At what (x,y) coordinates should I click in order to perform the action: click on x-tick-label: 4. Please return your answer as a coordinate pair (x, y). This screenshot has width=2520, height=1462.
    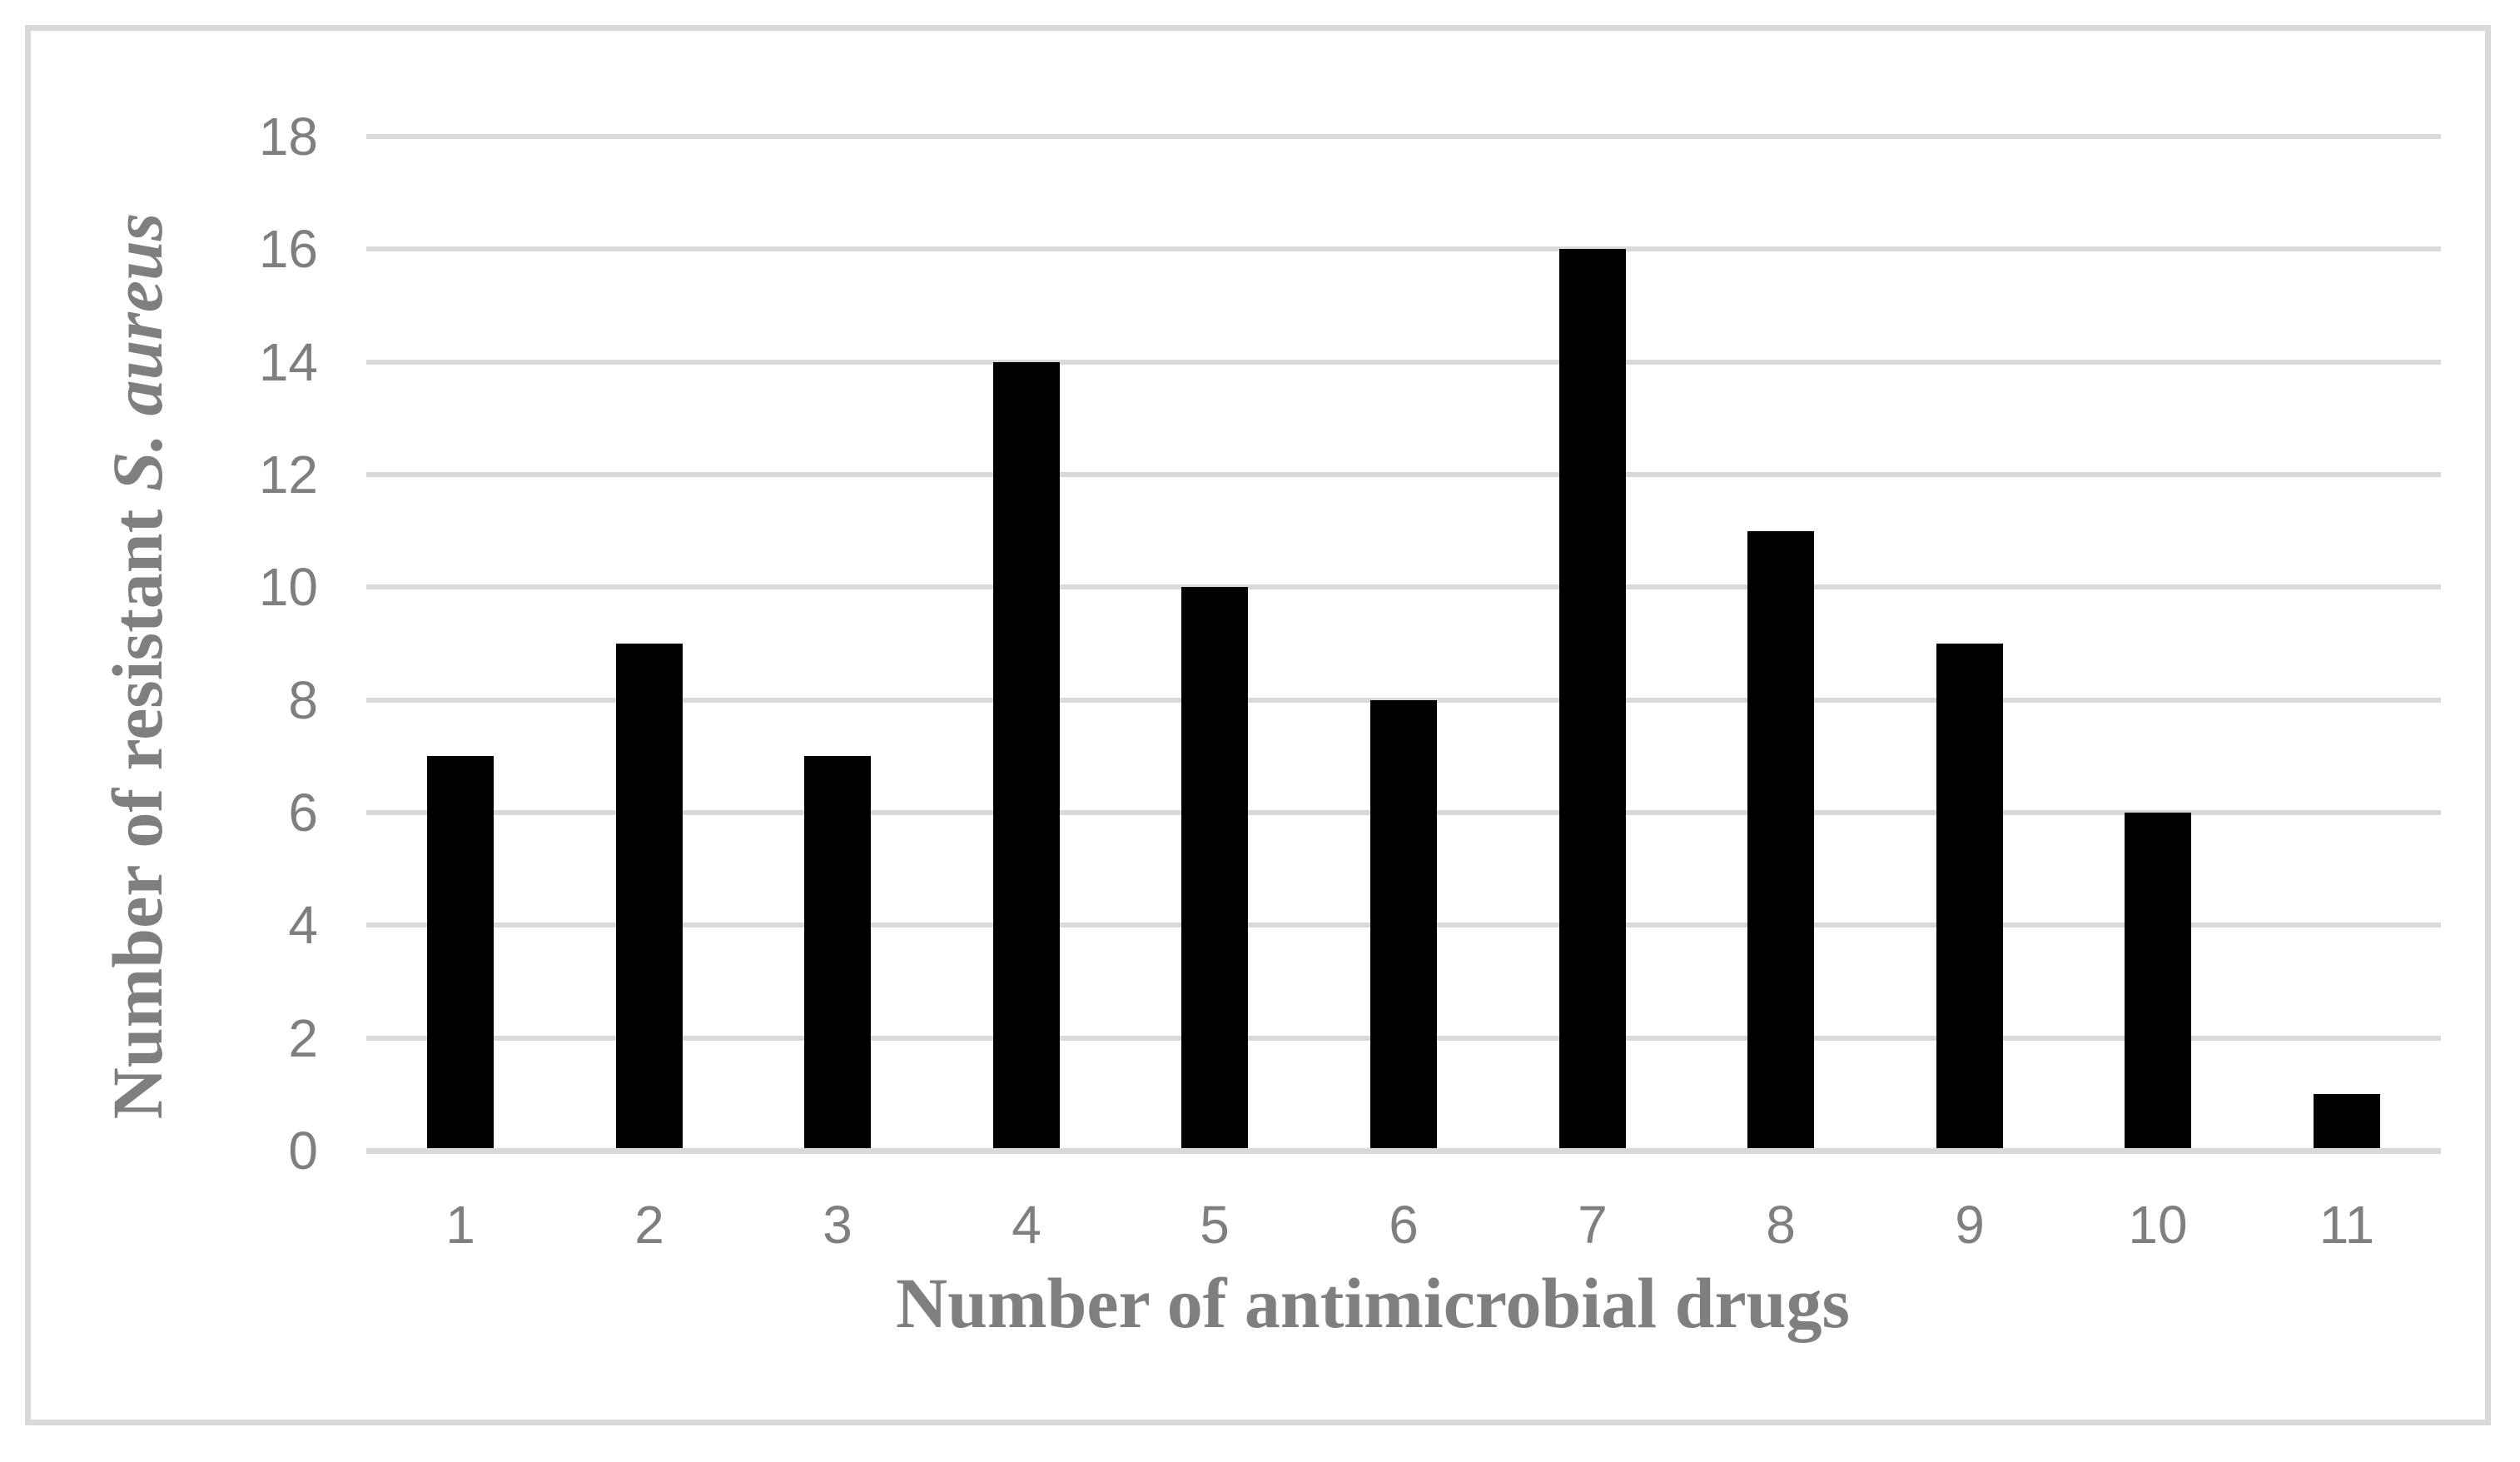
    Looking at the image, I should click on (1026, 1225).